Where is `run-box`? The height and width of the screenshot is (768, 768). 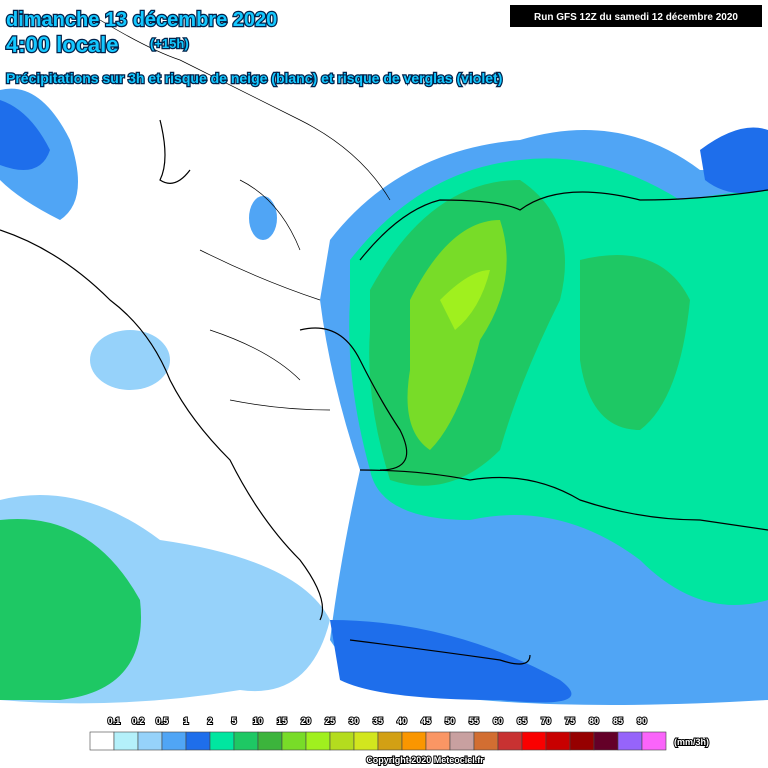
run-box is located at coordinates (636, 16).